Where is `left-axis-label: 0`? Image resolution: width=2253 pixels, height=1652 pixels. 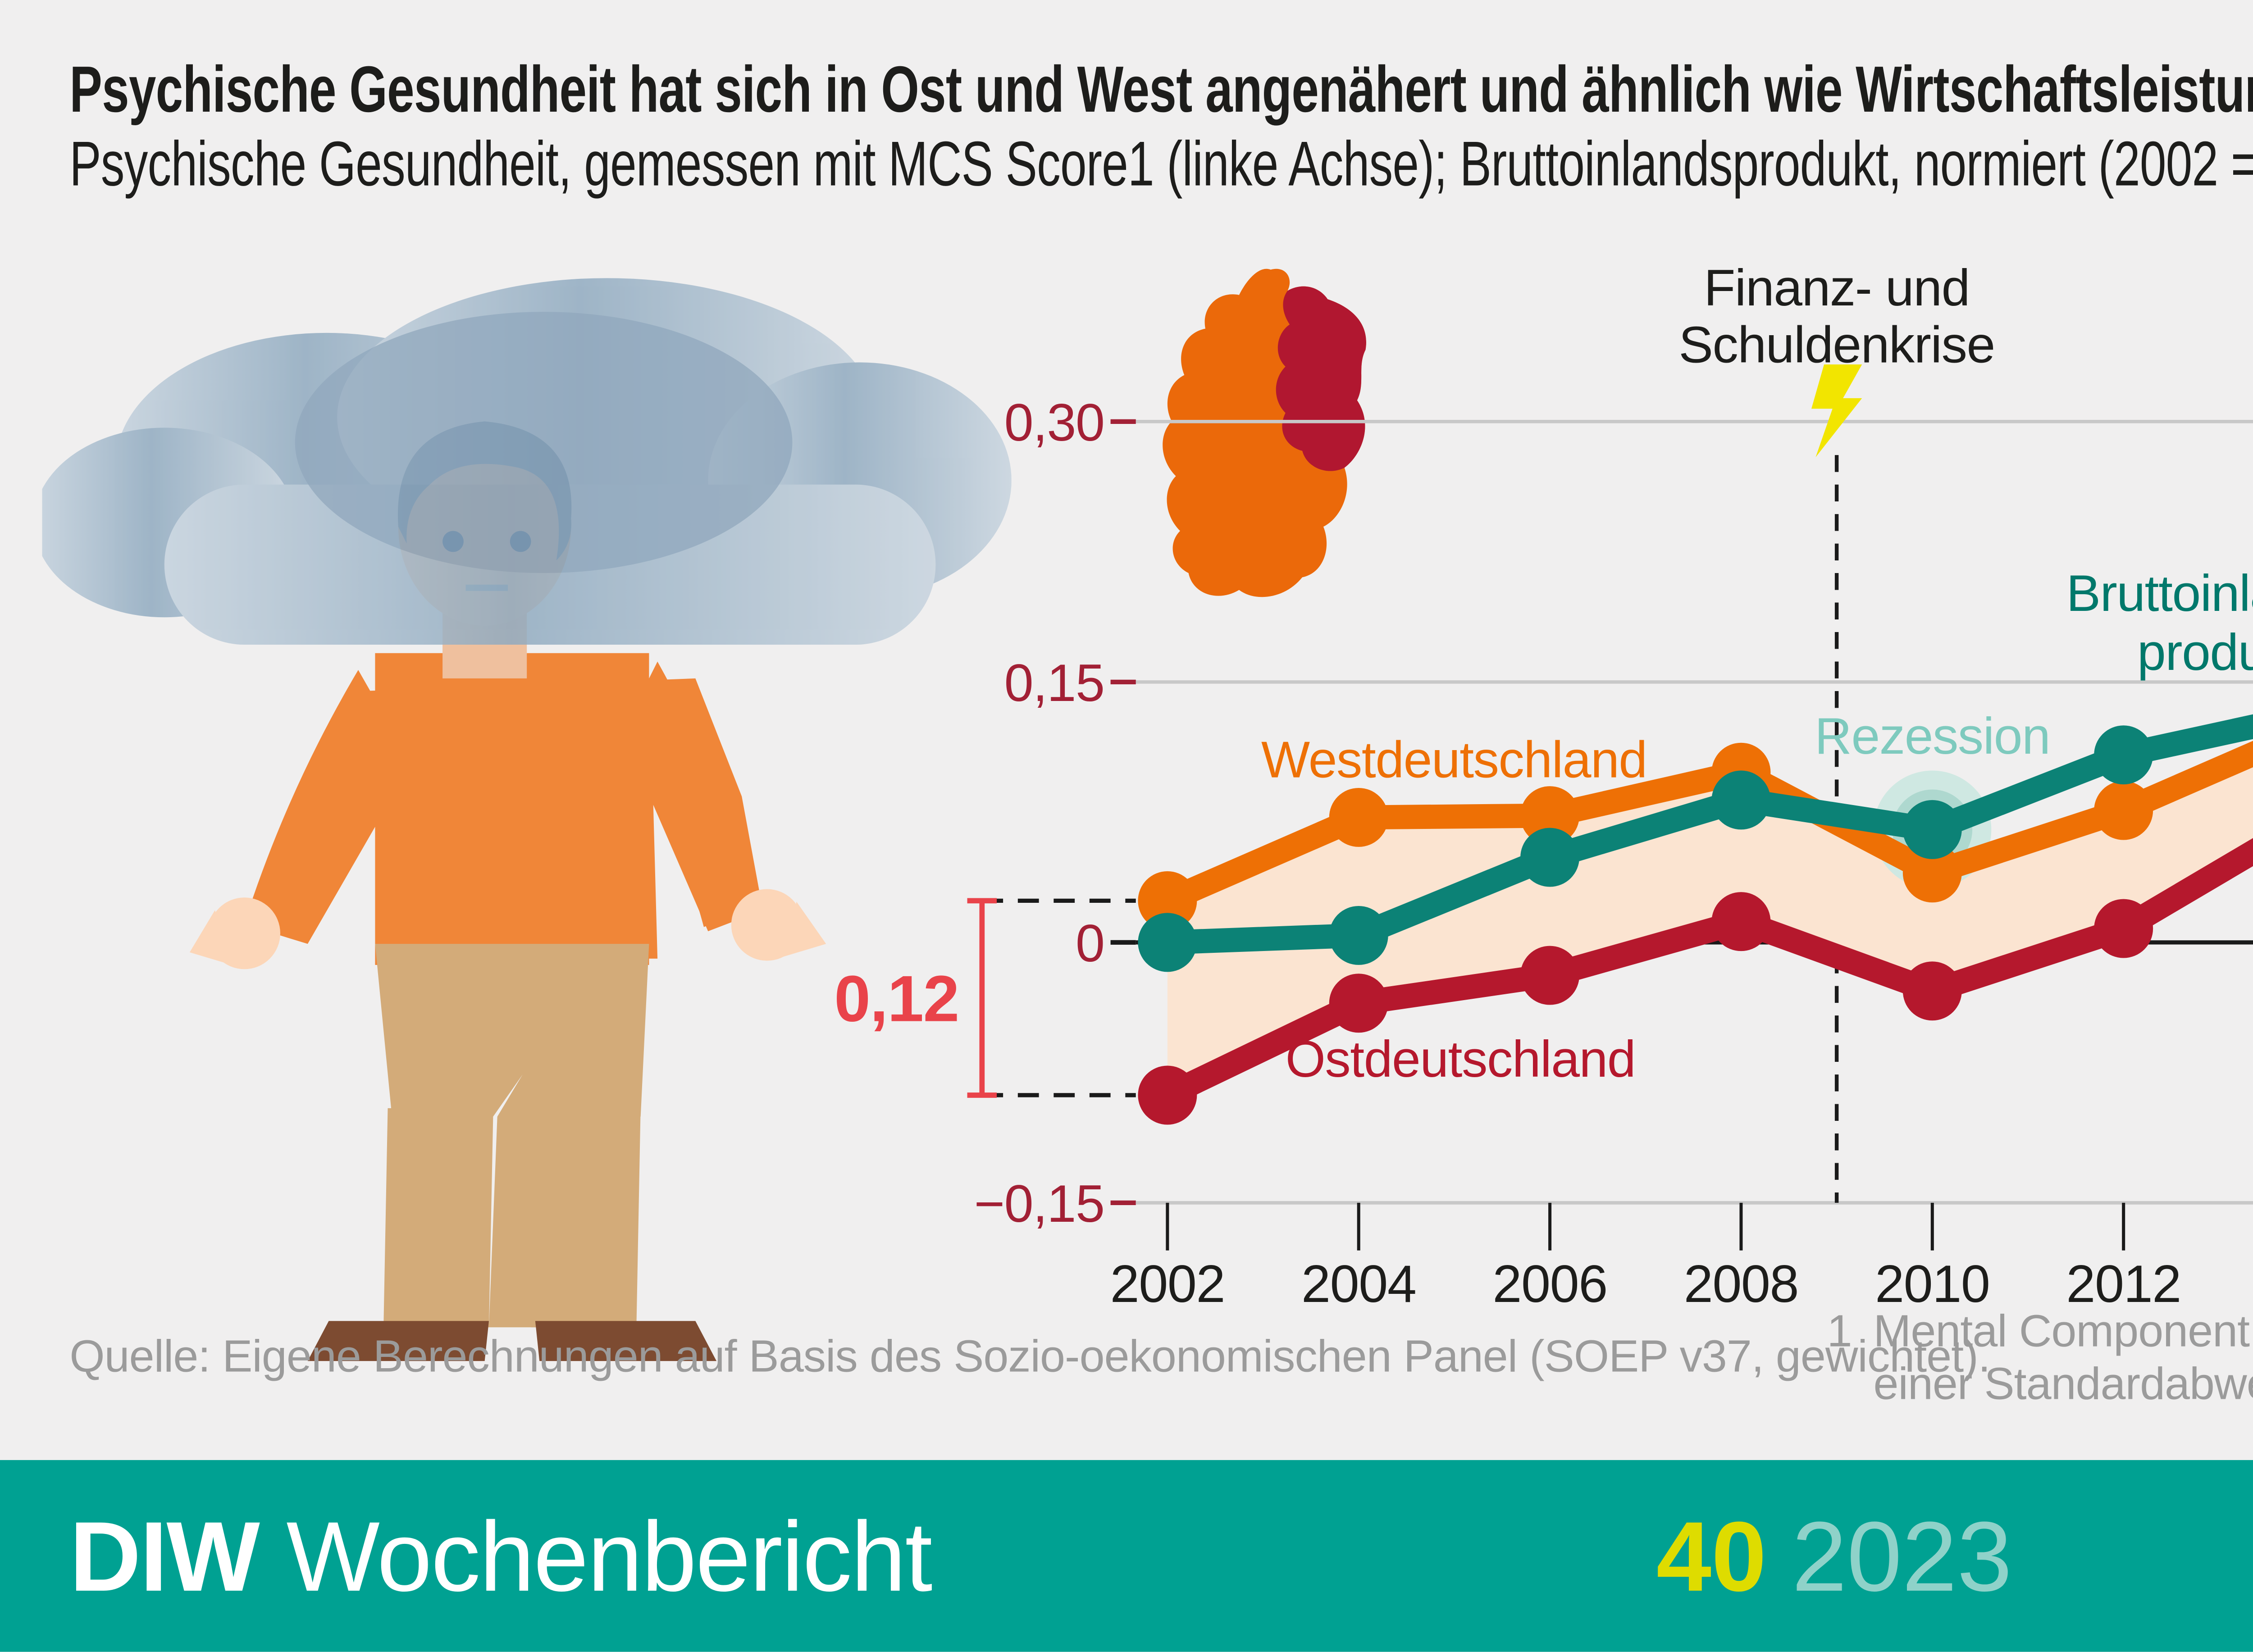
left-axis-label: 0 is located at coordinates (1090, 943).